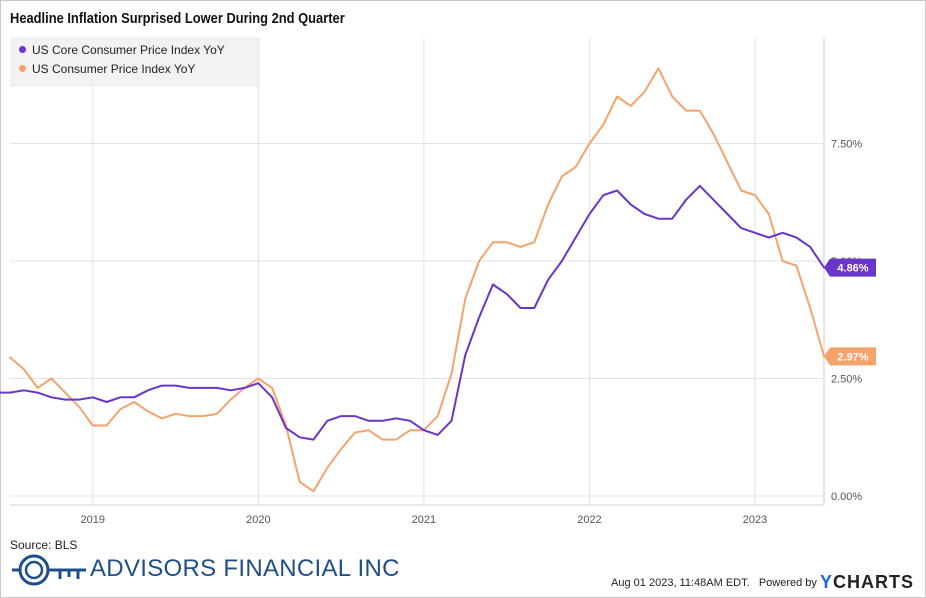 The width and height of the screenshot is (926, 598). What do you see at coordinates (846, 380) in the screenshot?
I see `y-tick-label: 2.50%` at bounding box center [846, 380].